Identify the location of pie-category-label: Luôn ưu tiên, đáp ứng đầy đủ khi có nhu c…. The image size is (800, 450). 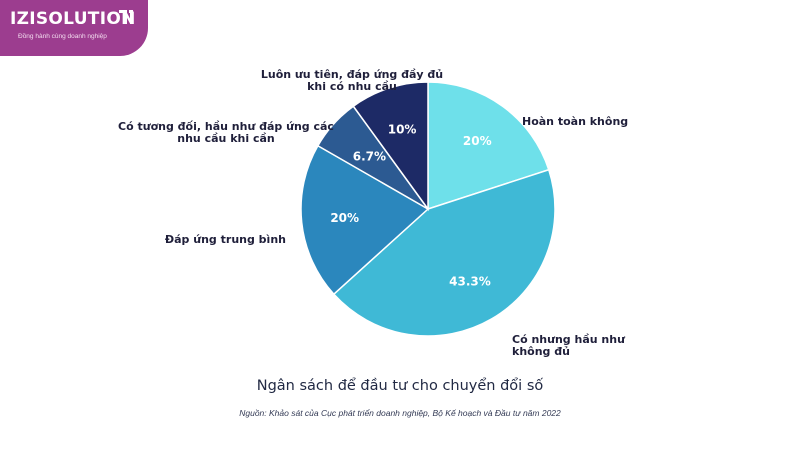
(352, 80).